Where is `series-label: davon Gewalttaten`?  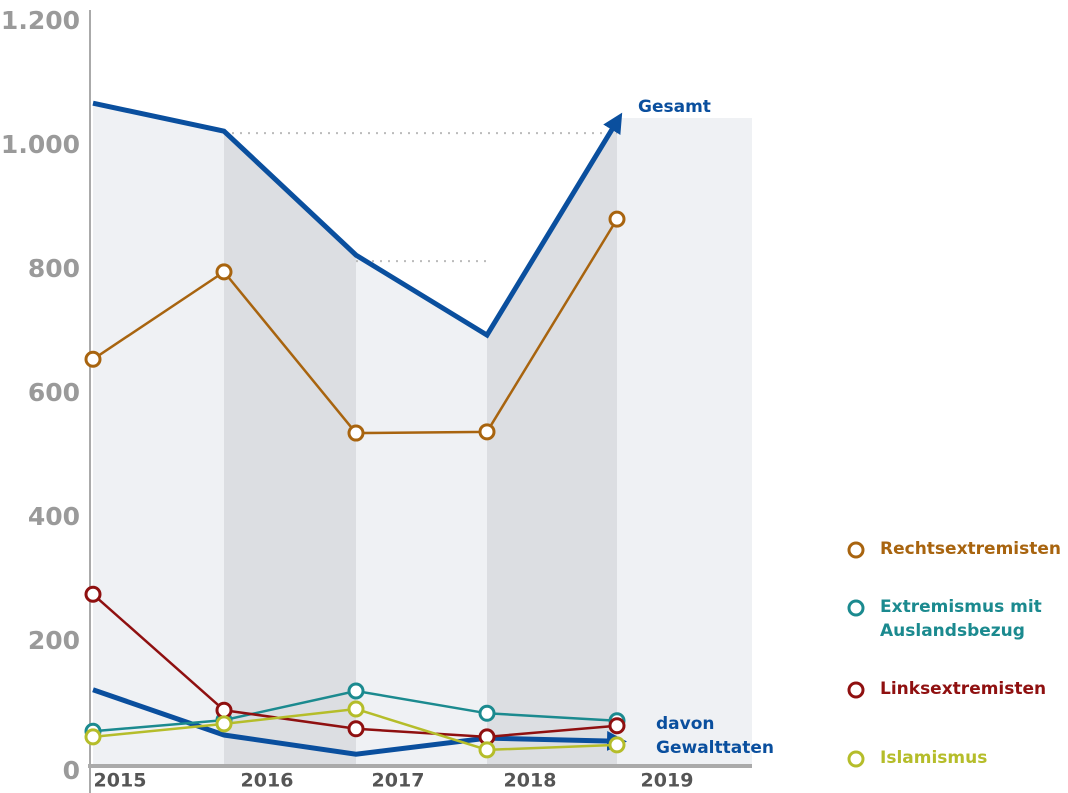 series-label: davon Gewalttaten is located at coordinates (715, 736).